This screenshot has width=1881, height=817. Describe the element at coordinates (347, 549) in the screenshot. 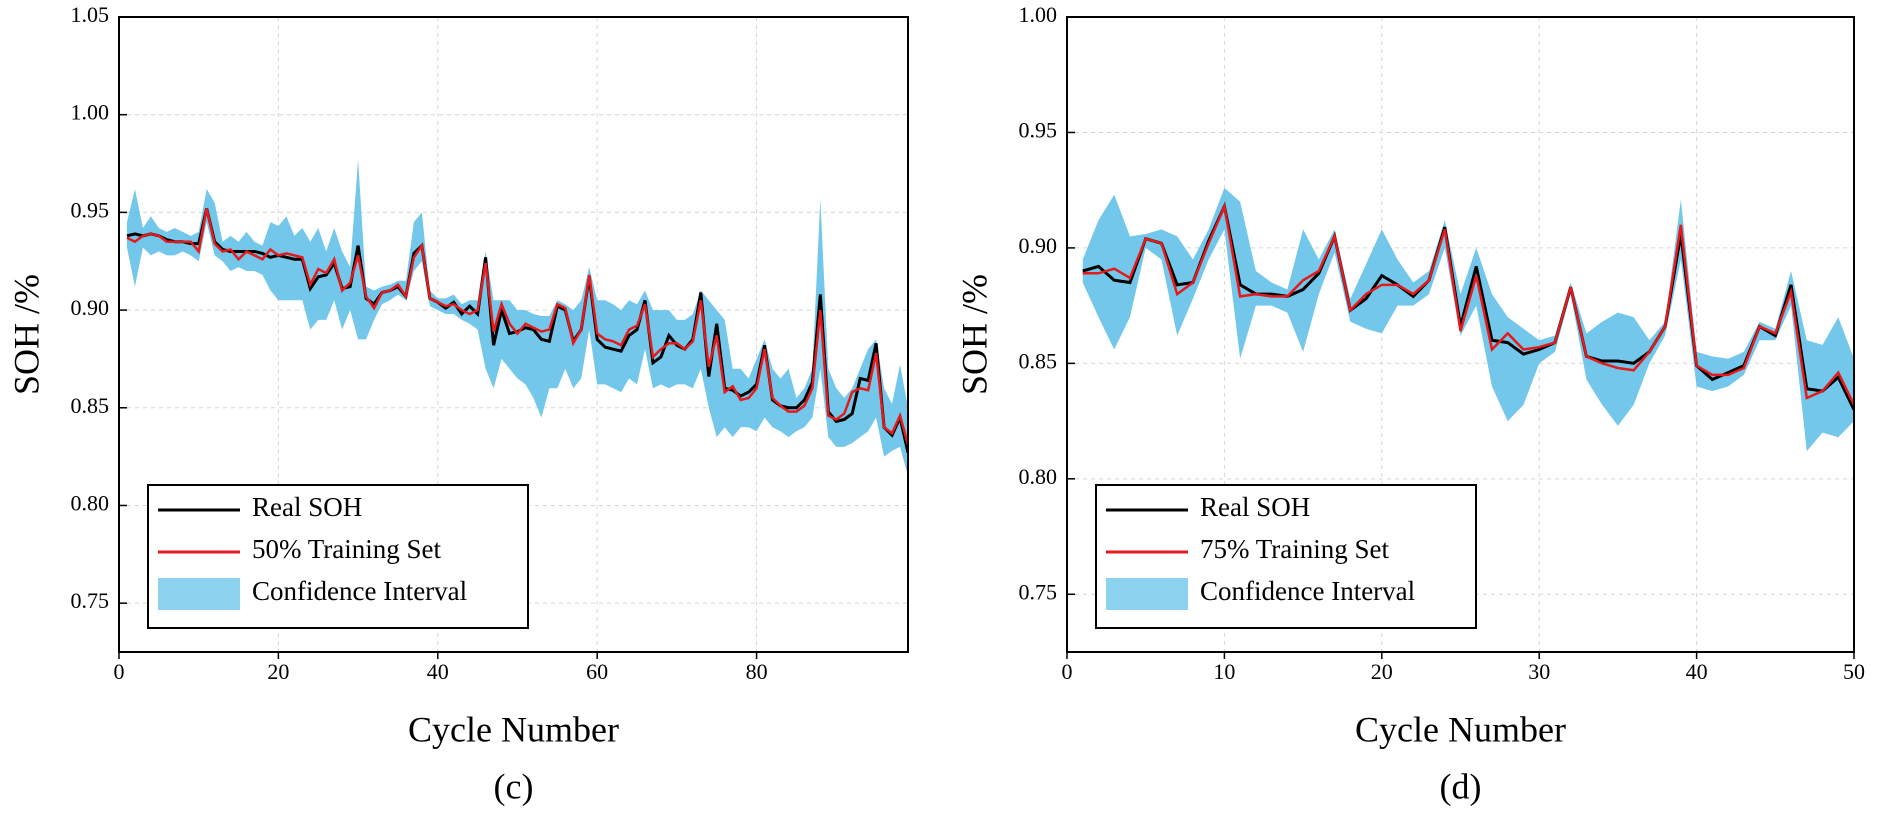

I see `legend-label: 50% Training Set` at that location.